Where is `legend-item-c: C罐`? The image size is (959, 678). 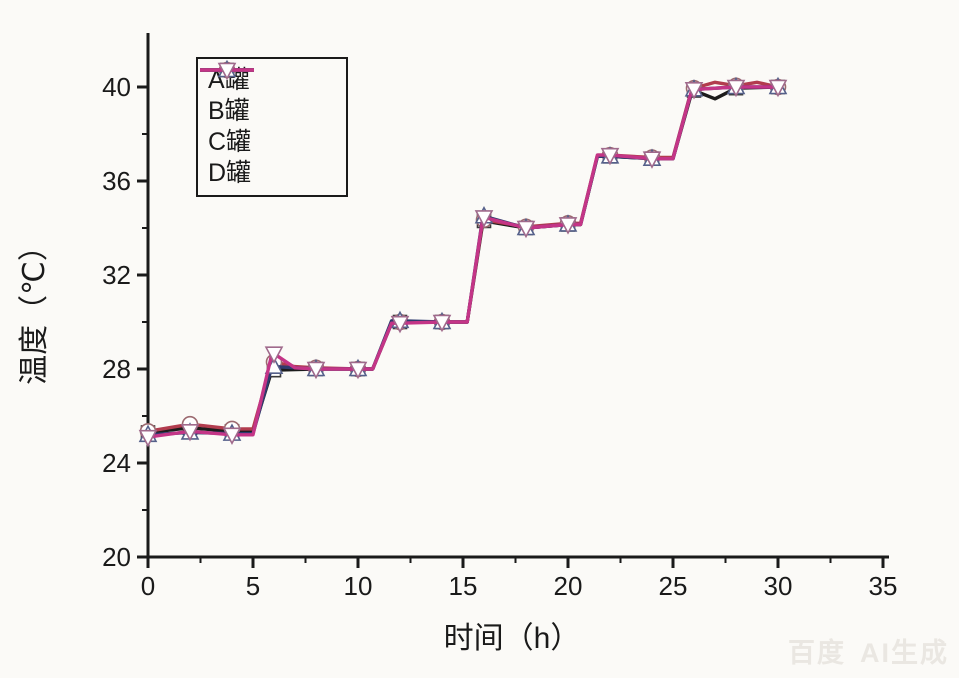 legend-item-c: C罐 is located at coordinates (268, 107).